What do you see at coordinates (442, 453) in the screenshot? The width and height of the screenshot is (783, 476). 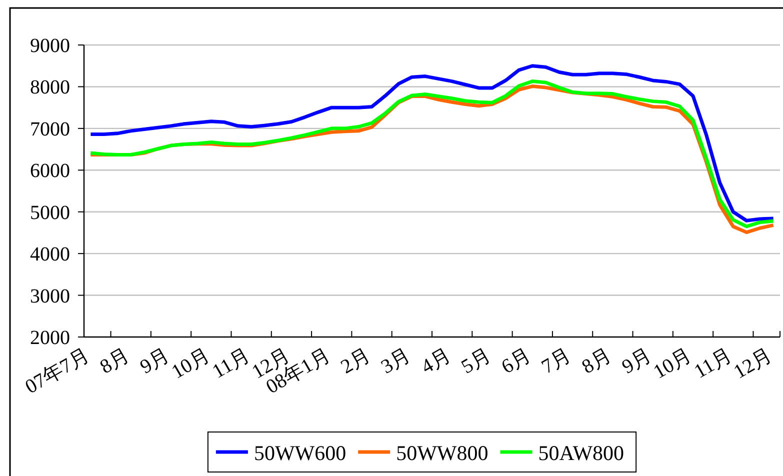 I see `legend-label: 50WW800` at bounding box center [442, 453].